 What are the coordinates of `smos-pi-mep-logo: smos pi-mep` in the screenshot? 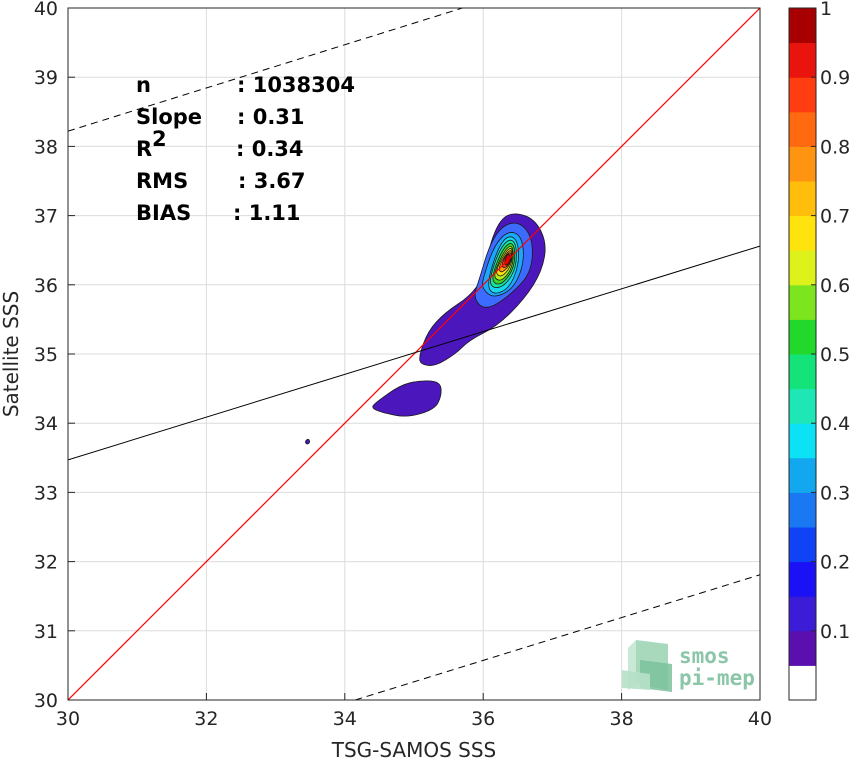 It's located at (688, 666).